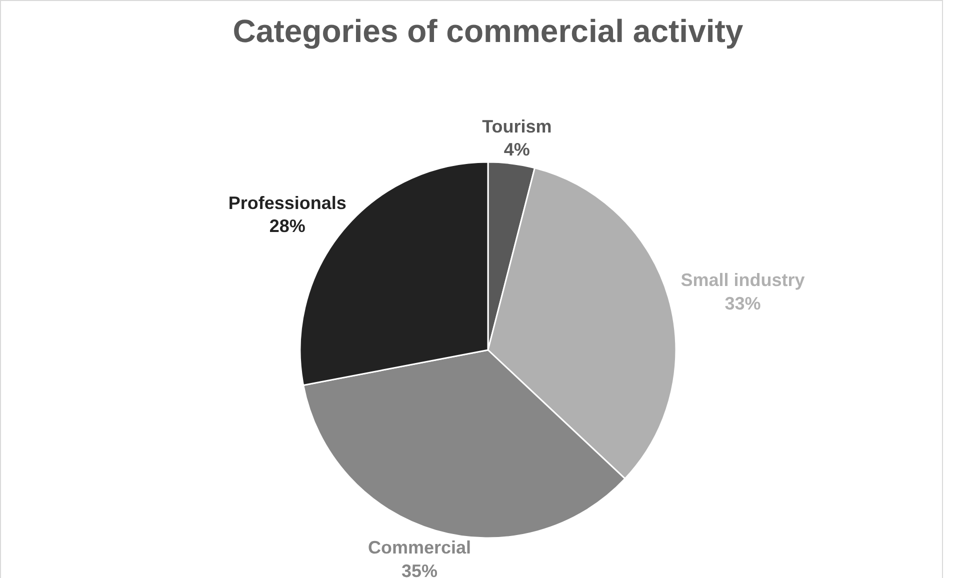 The height and width of the screenshot is (578, 956). I want to click on slice-label: Tourism, so click(517, 126).